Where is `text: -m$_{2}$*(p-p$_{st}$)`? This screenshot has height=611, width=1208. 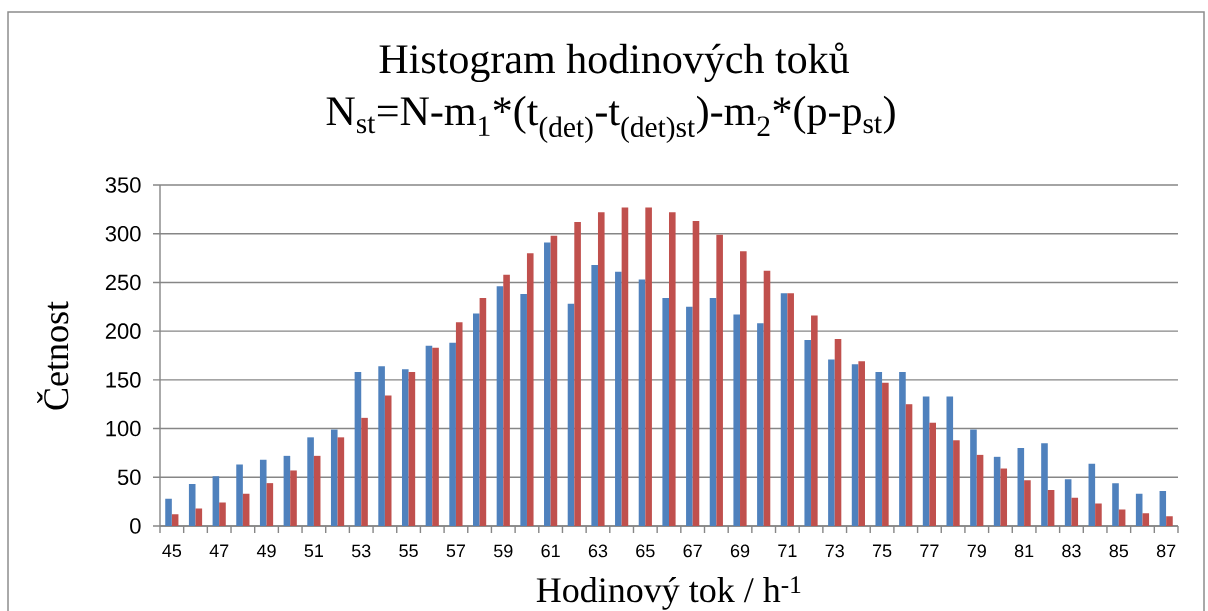 text: -m$_{2}$*(p-p$_{st}$) is located at coordinates (803, 115).